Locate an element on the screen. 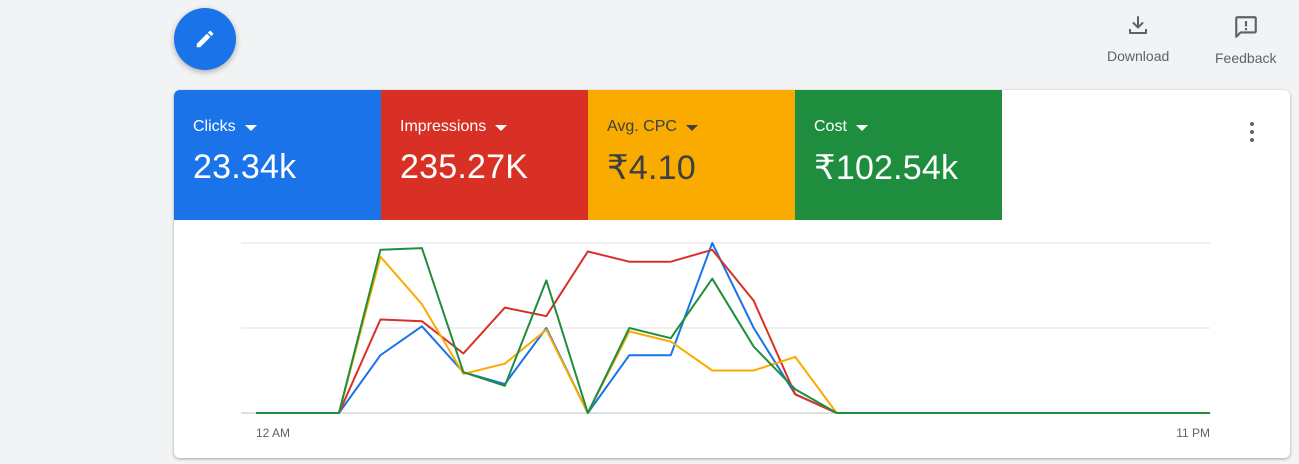 The height and width of the screenshot is (464, 1299). metric-value: ₹102.54k is located at coordinates (886, 168).